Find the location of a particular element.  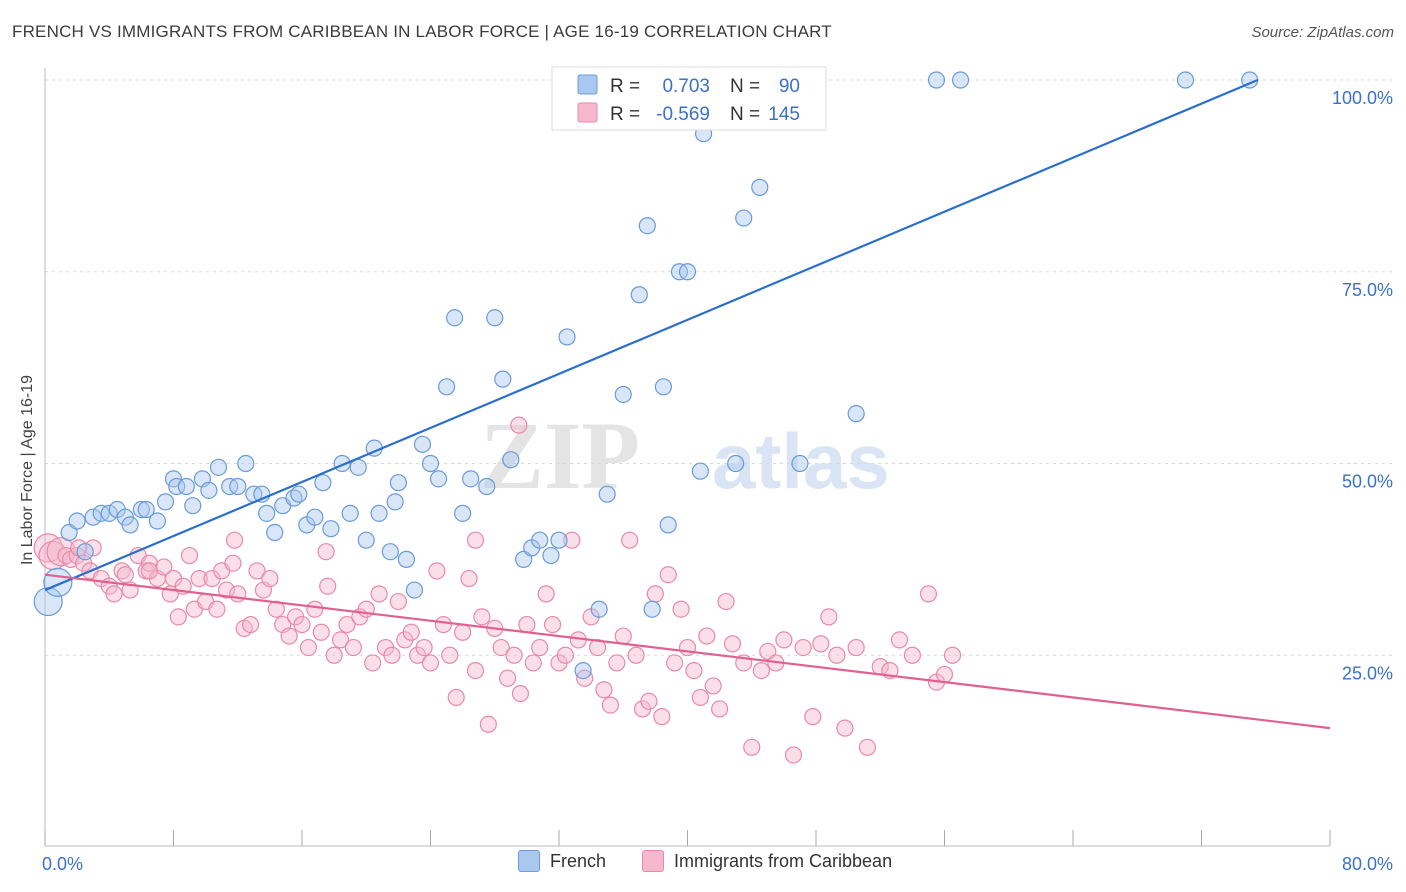

watermark-atlas: atlas is located at coordinates (801, 461).